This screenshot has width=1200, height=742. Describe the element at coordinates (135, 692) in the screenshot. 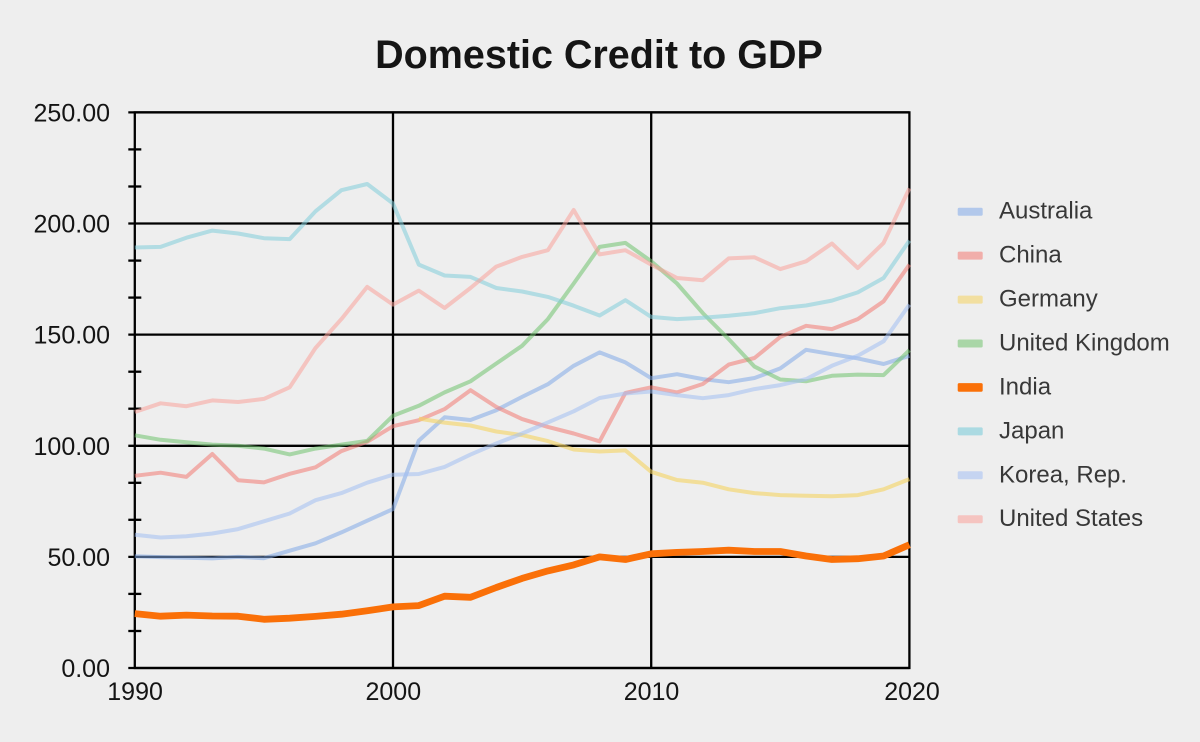

I see `svg-text: 1990` at that location.